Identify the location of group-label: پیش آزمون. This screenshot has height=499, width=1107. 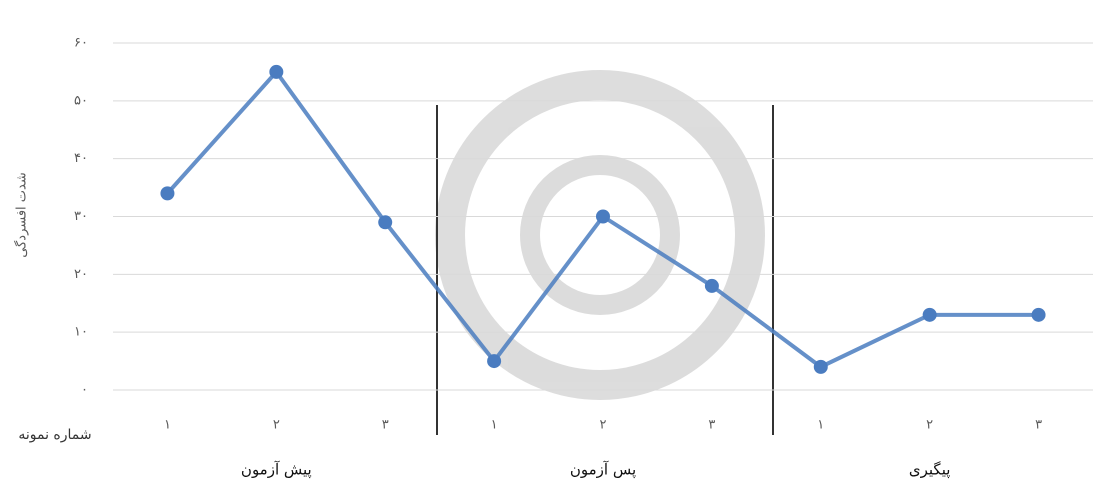
(276, 470).